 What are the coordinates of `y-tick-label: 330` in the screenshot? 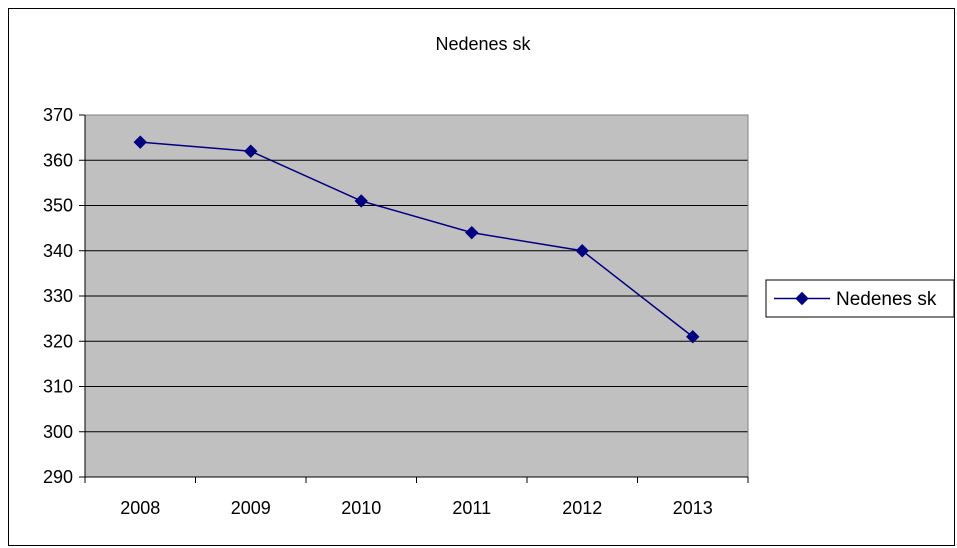 It's located at (58, 296).